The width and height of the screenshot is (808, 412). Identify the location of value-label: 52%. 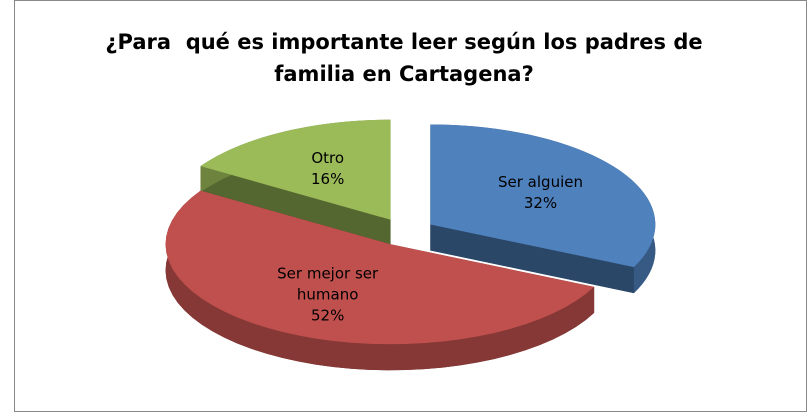
(328, 315).